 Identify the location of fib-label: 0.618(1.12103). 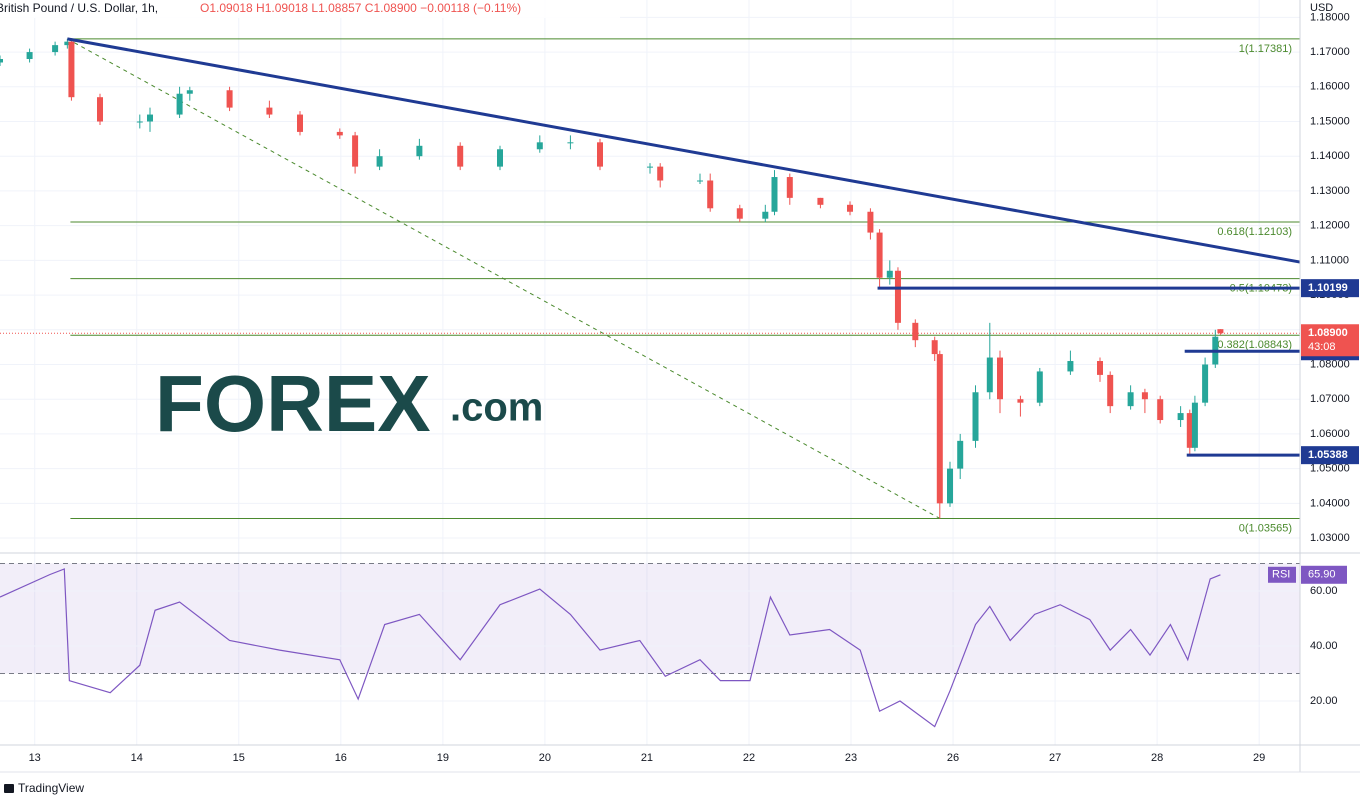
(1254, 232).